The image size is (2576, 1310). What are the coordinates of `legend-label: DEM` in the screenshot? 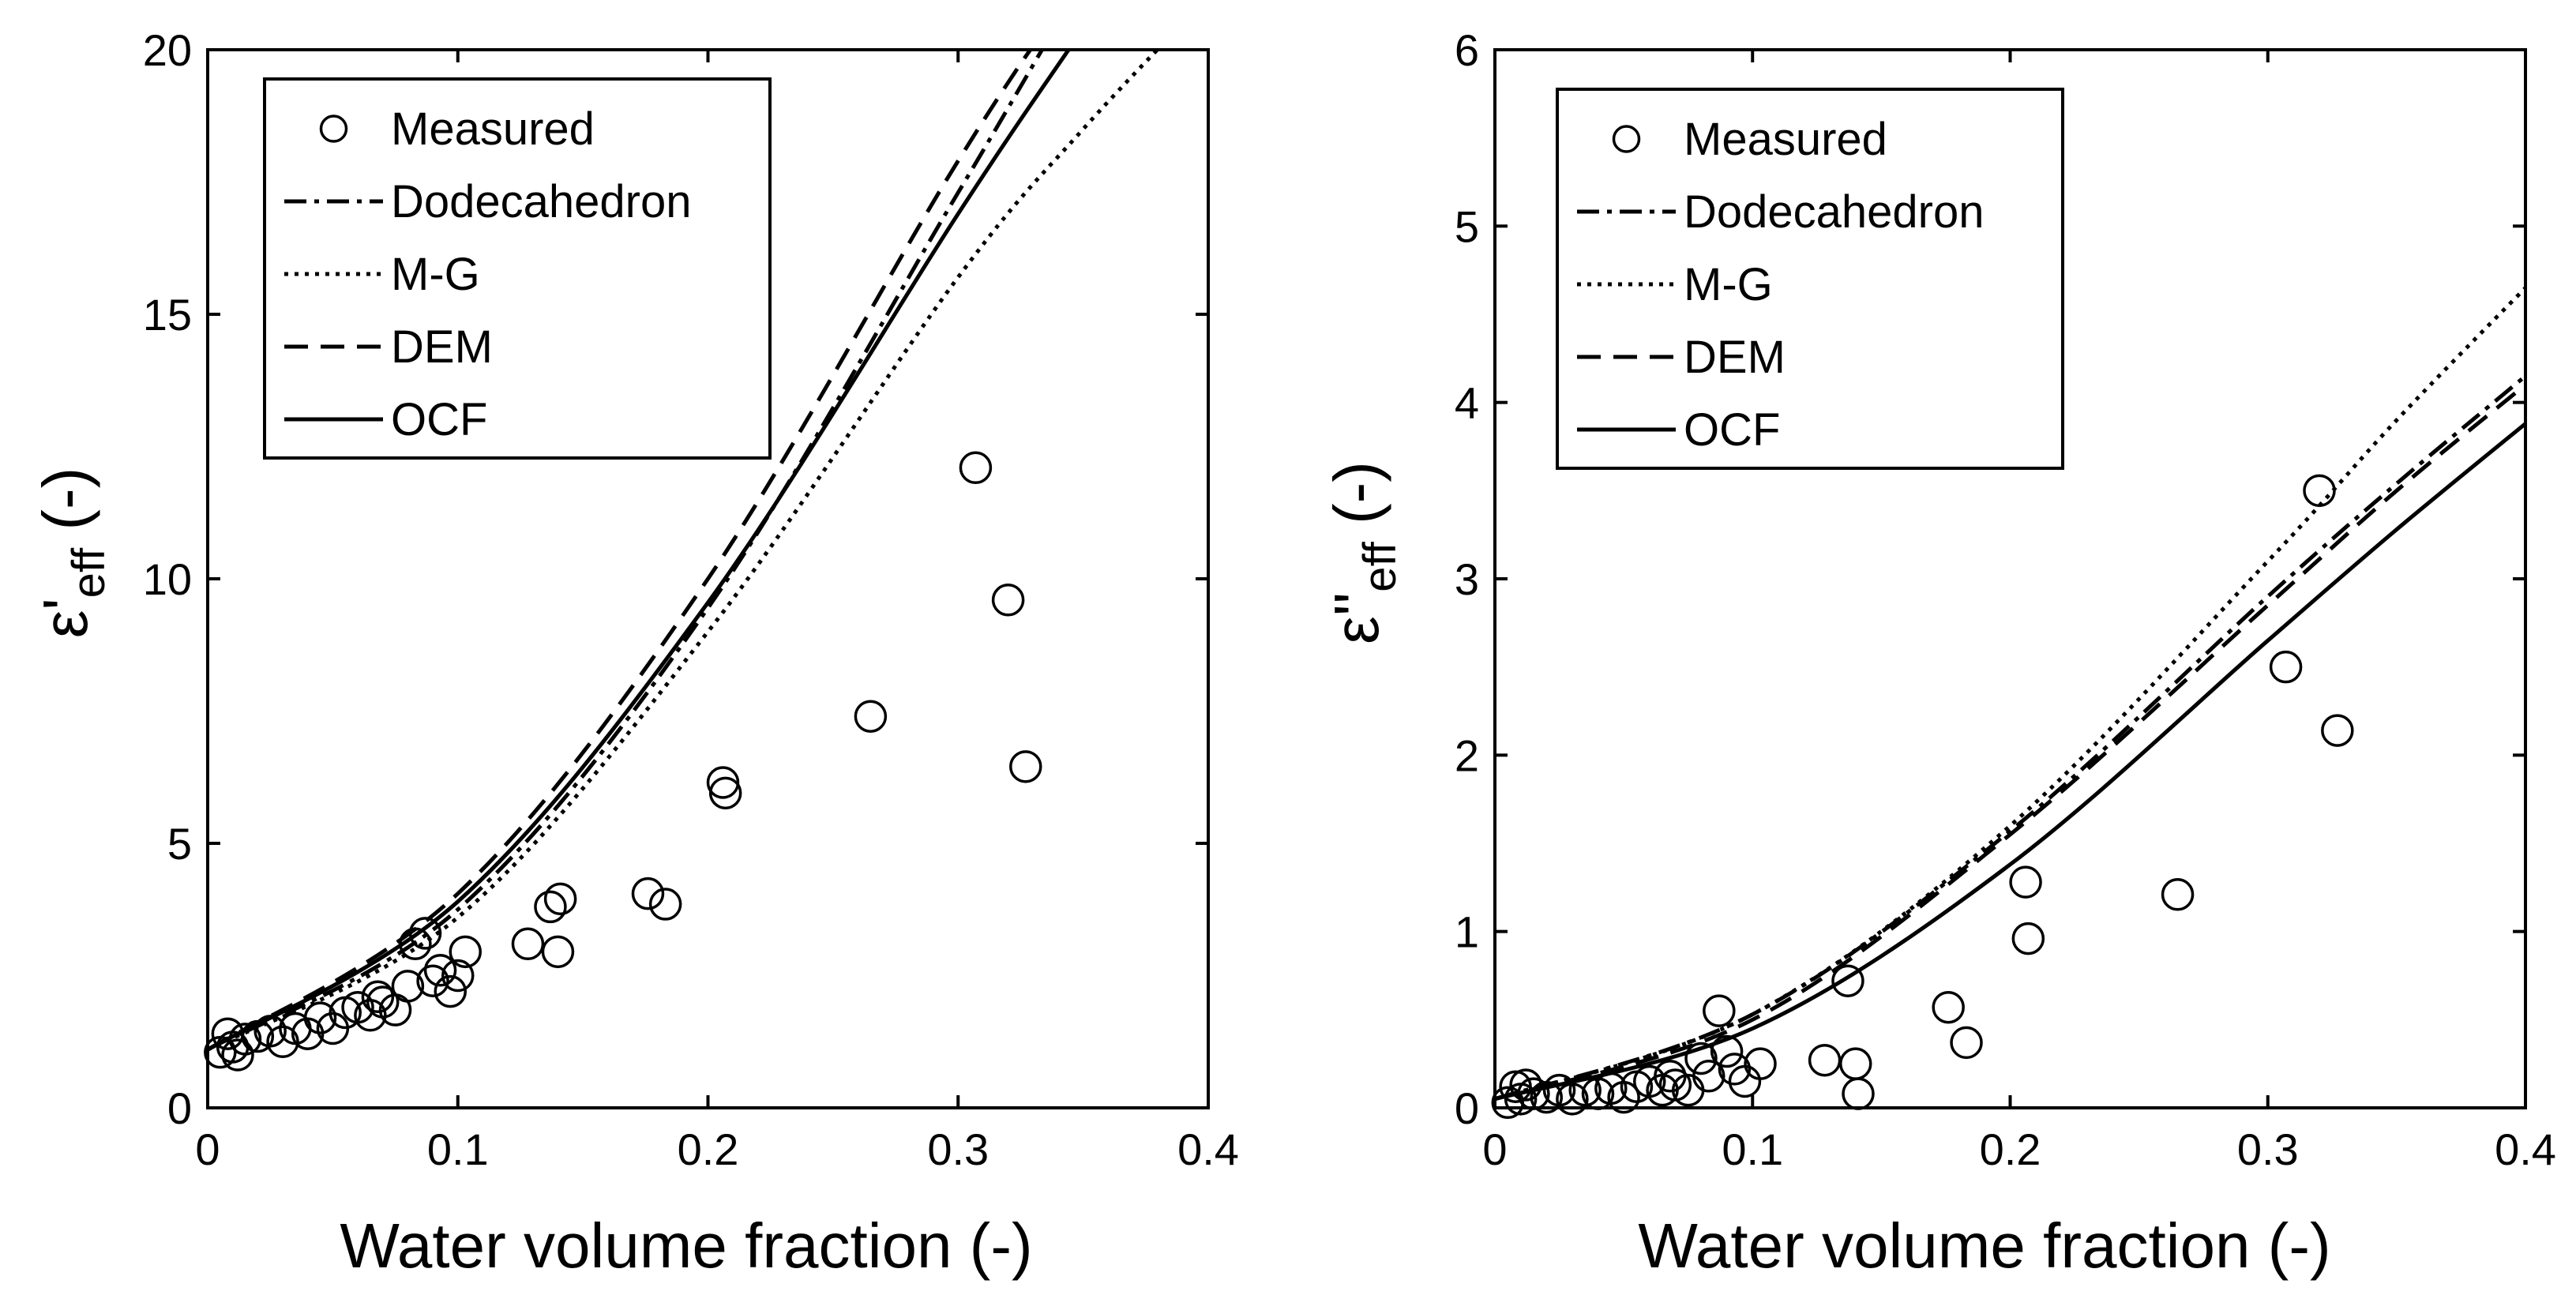 It's located at (442, 347).